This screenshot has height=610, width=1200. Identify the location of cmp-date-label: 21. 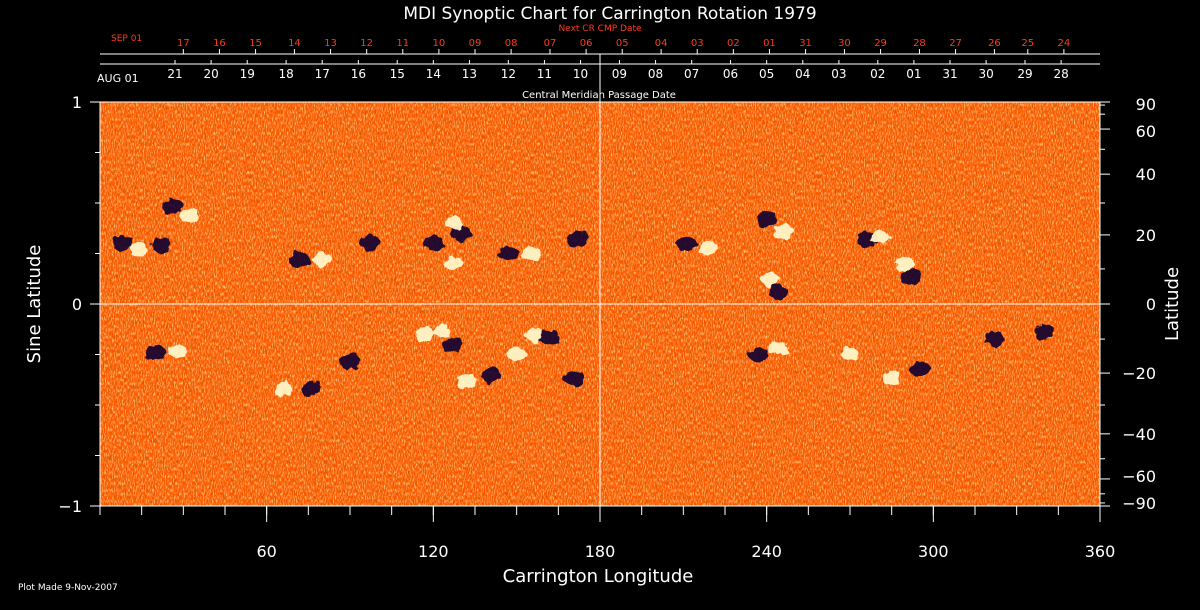
(174, 74).